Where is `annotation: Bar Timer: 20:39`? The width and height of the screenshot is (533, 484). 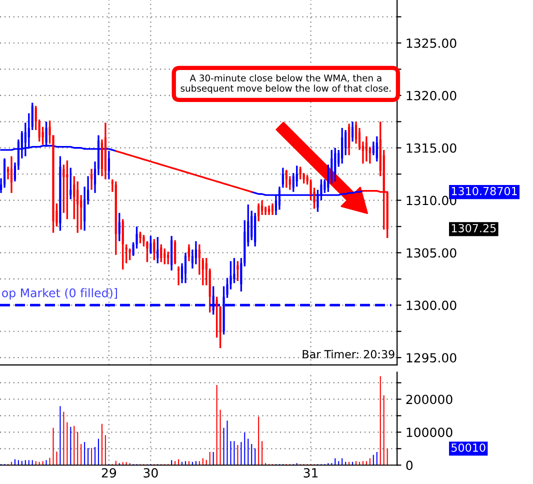
annotation: Bar Timer: 20:39 is located at coordinates (348, 354).